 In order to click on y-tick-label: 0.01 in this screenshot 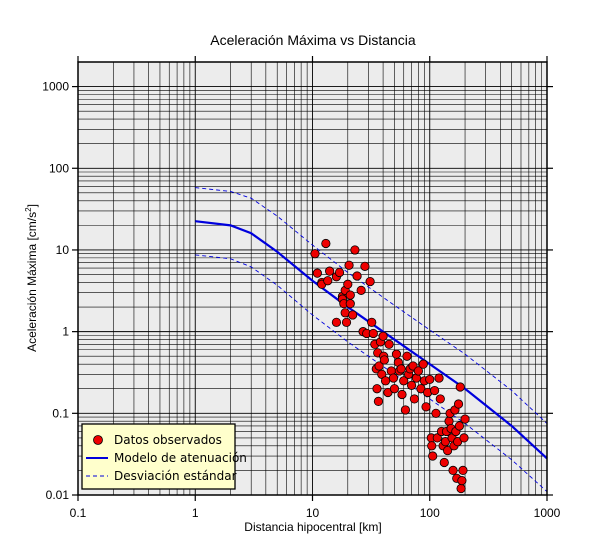, I will do `click(58, 495)`.